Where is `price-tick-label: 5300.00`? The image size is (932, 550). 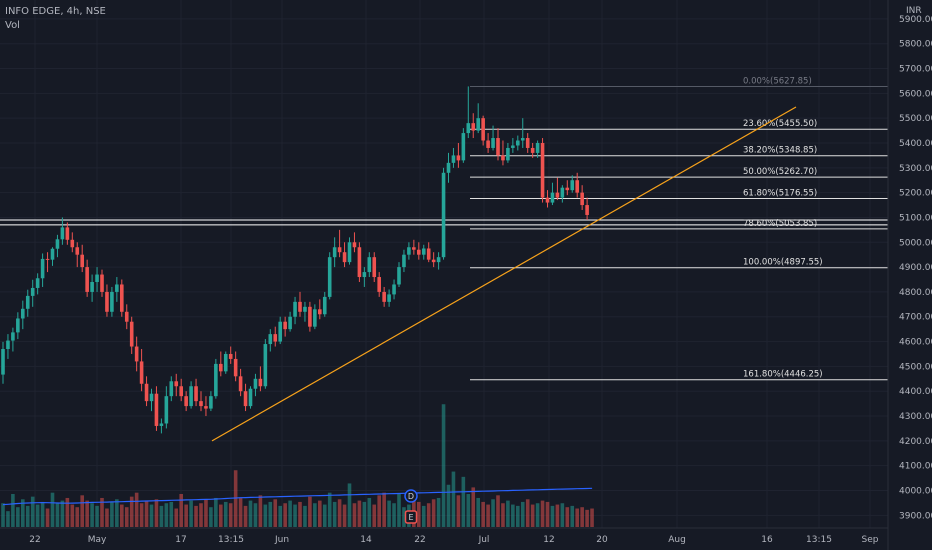 price-tick-label: 5300.00 is located at coordinates (915, 169).